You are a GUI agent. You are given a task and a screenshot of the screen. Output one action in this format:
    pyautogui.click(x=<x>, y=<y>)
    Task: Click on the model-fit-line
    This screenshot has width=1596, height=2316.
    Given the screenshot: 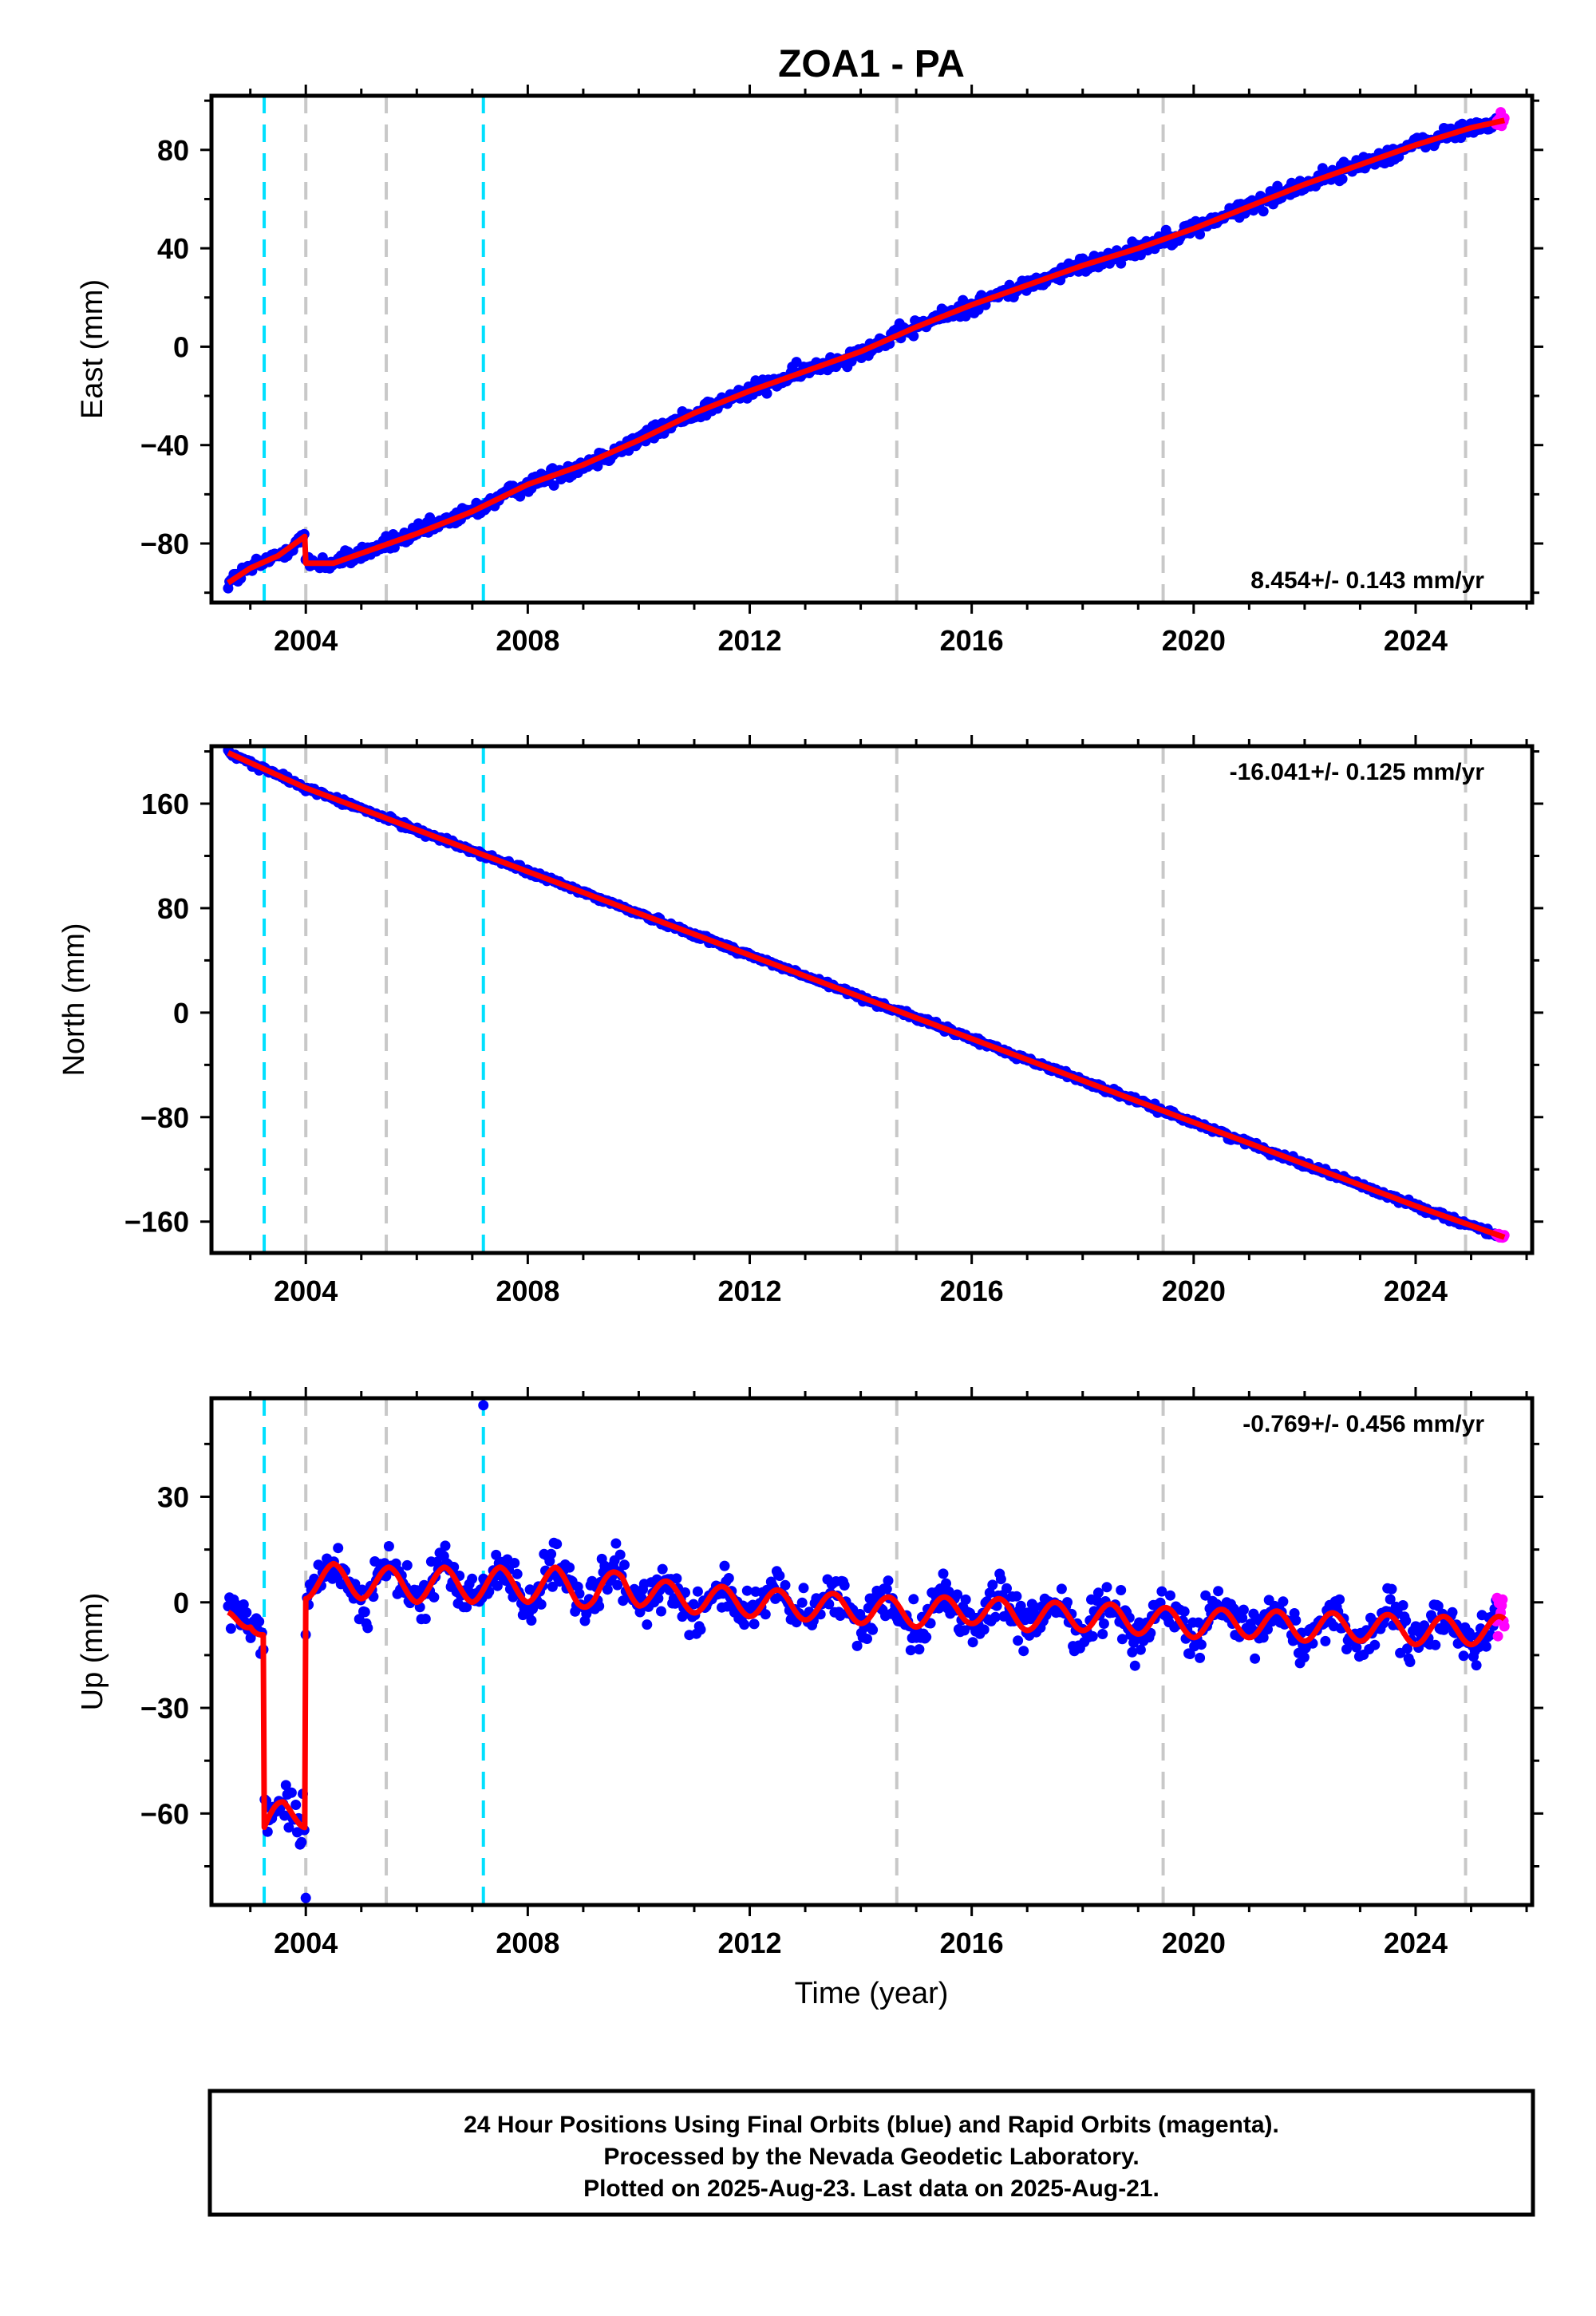 What is the action you would take?
    pyautogui.click(x=866, y=1695)
    